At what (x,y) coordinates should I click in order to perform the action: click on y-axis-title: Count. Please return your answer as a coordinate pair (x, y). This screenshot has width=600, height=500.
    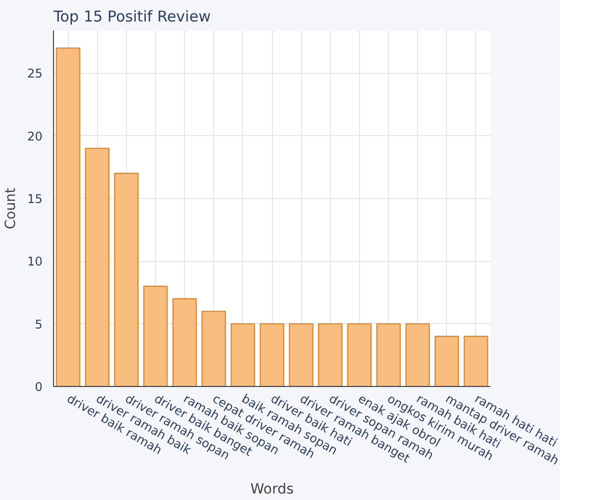
    Looking at the image, I should click on (11, 208).